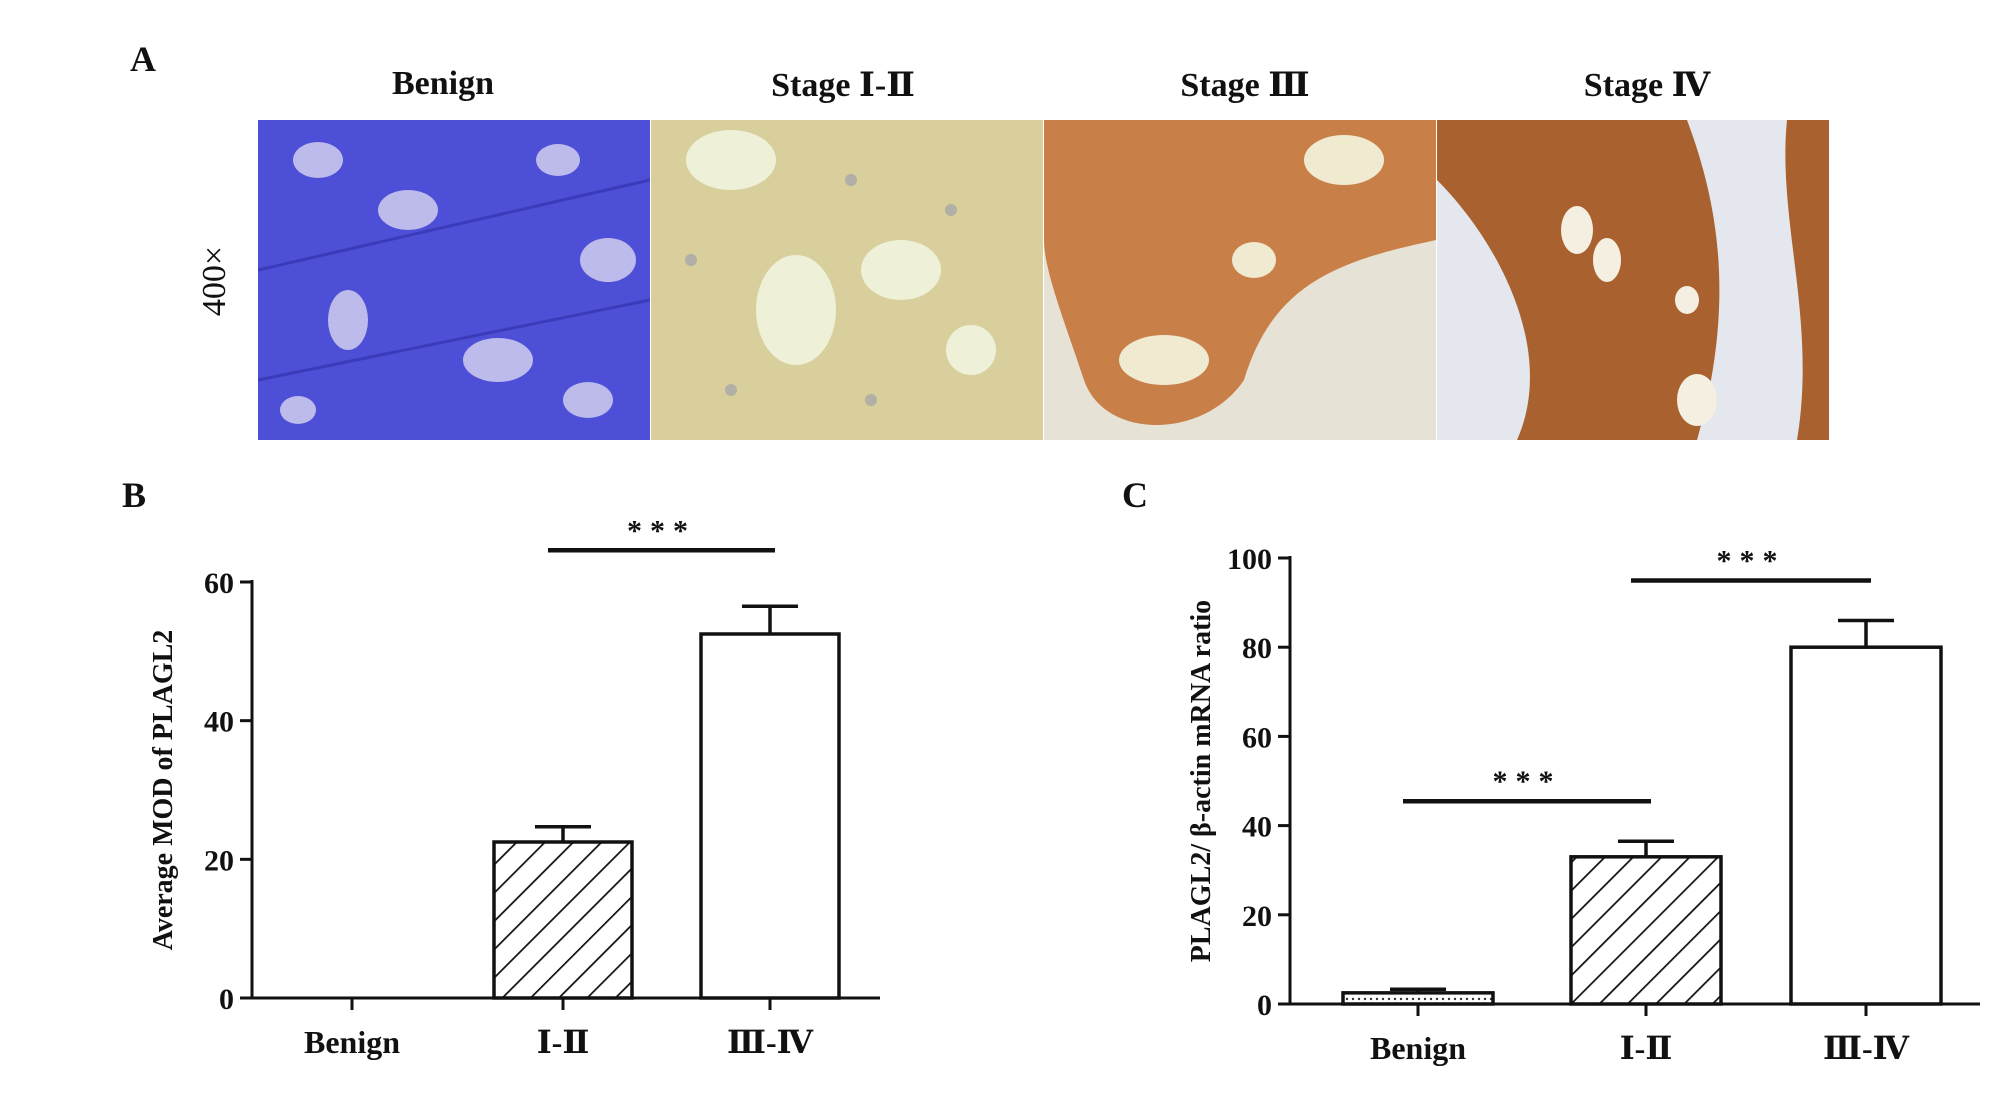 The height and width of the screenshot is (1099, 2008). What do you see at coordinates (563, 1042) in the screenshot?
I see `chart-b-x-tick-label: Ⅰ-Ⅱ` at bounding box center [563, 1042].